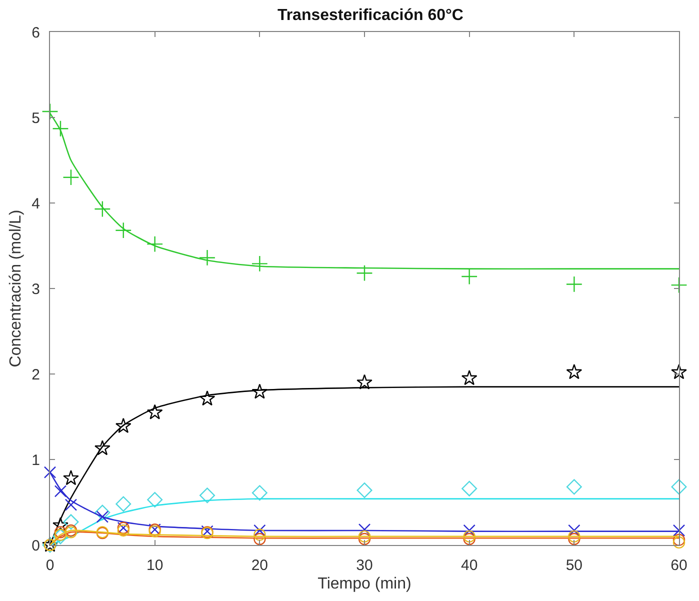  I want to click on y-tick-label: 2, so click(36, 375).